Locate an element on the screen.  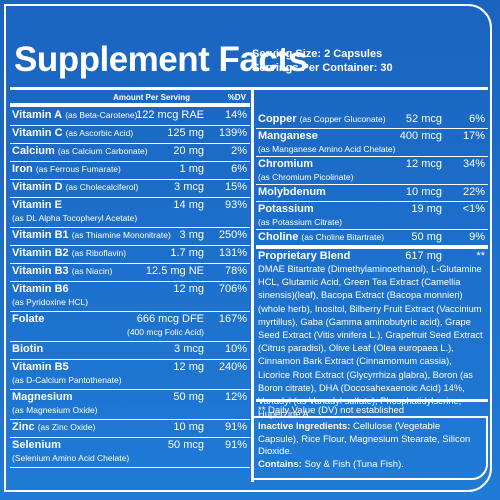
dv-header: %DV is located at coordinates (236, 97).